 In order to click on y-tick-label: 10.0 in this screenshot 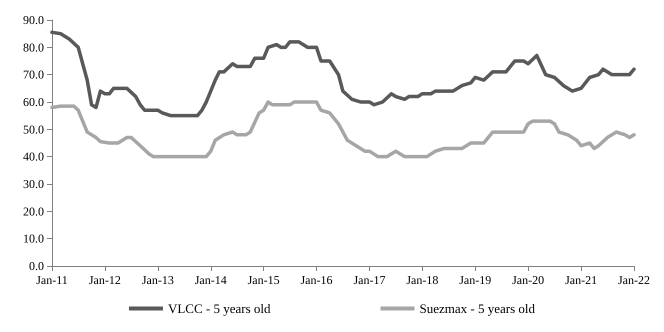, I will do `click(33, 239)`.